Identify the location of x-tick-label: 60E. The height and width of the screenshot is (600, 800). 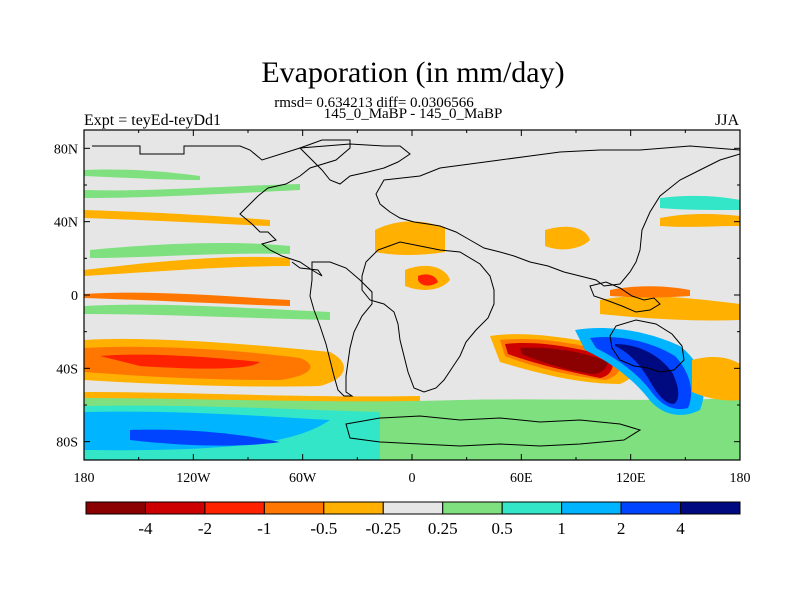
(521, 478).